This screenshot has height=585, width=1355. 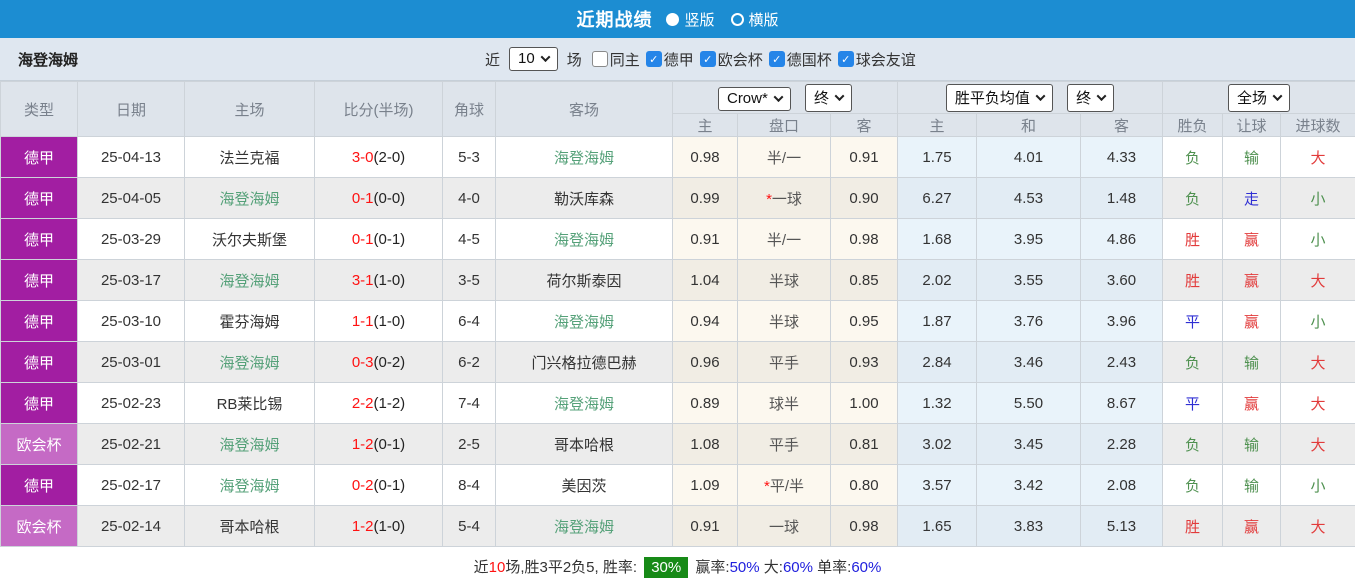 I want to click on summary-text: 场,胜3平2负5, 胜率:, so click(x=573, y=567).